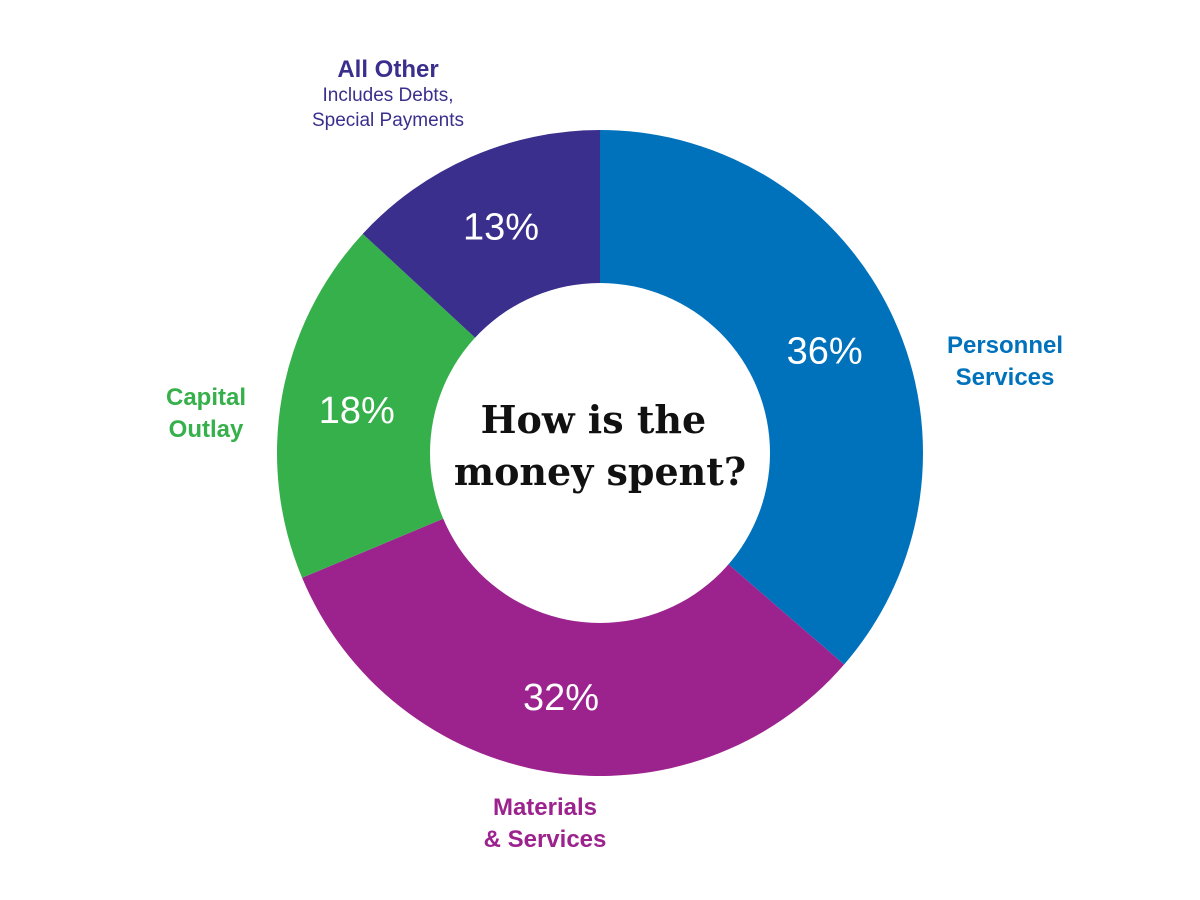 This screenshot has width=1200, height=900. What do you see at coordinates (206, 413) in the screenshot?
I see `category-label-capital-outlay: Capital Outlay` at bounding box center [206, 413].